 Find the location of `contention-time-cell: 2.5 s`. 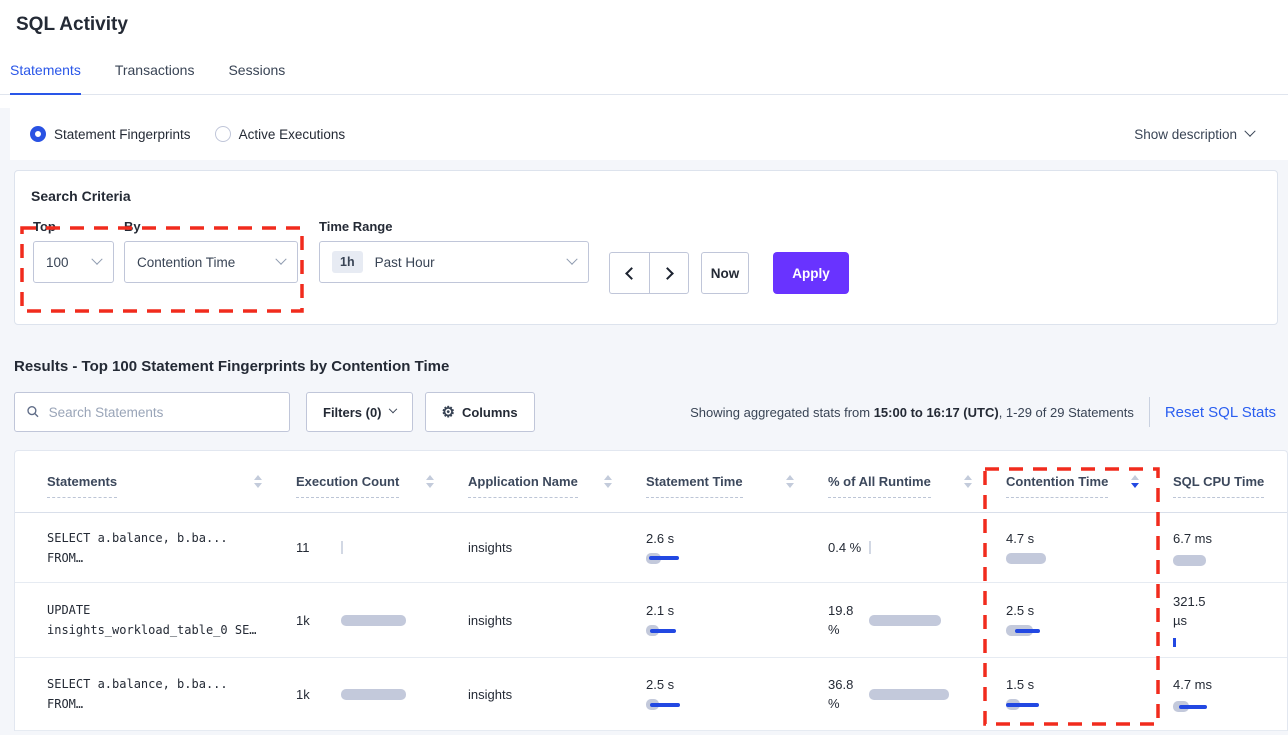

contention-time-cell: 2.5 s is located at coordinates (1075, 620).